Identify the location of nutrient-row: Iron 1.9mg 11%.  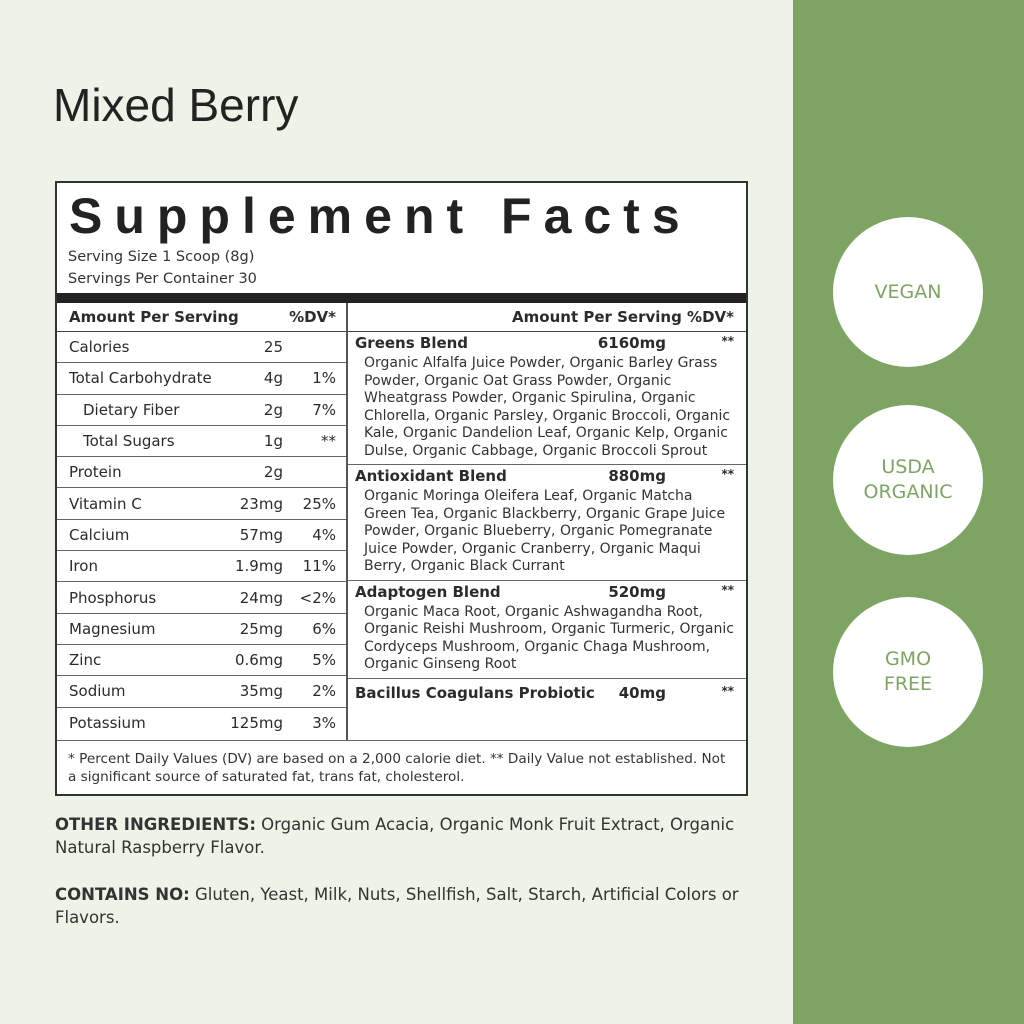
(201, 567).